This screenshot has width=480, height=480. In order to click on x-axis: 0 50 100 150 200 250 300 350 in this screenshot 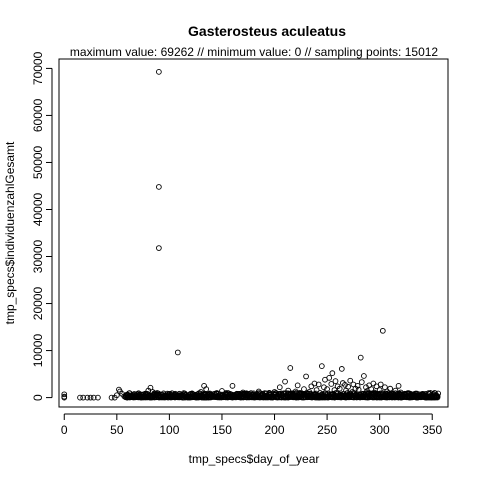, I will do `click(252, 425)`.